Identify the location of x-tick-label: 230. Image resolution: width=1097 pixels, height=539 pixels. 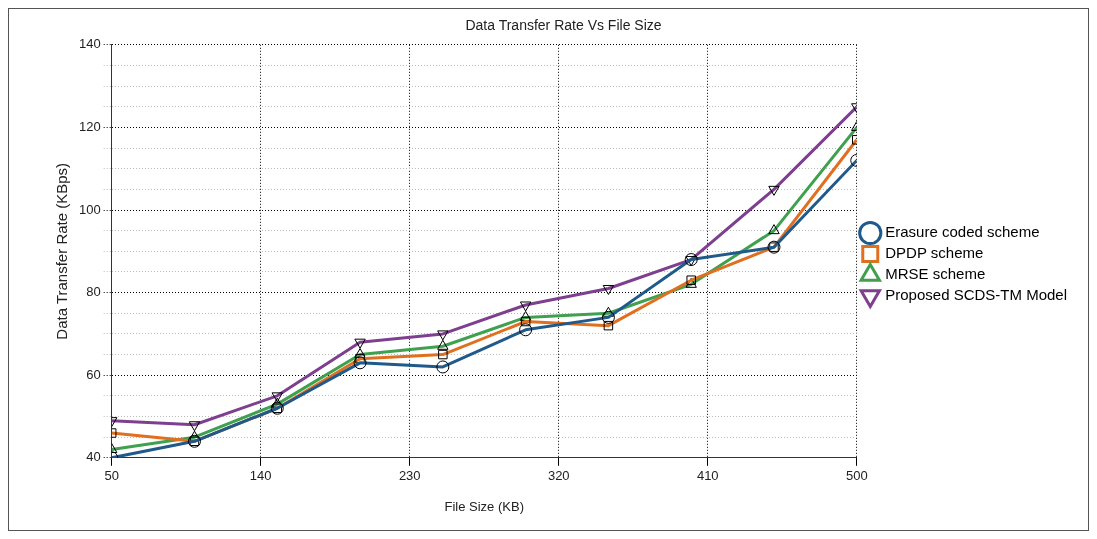
(409, 476).